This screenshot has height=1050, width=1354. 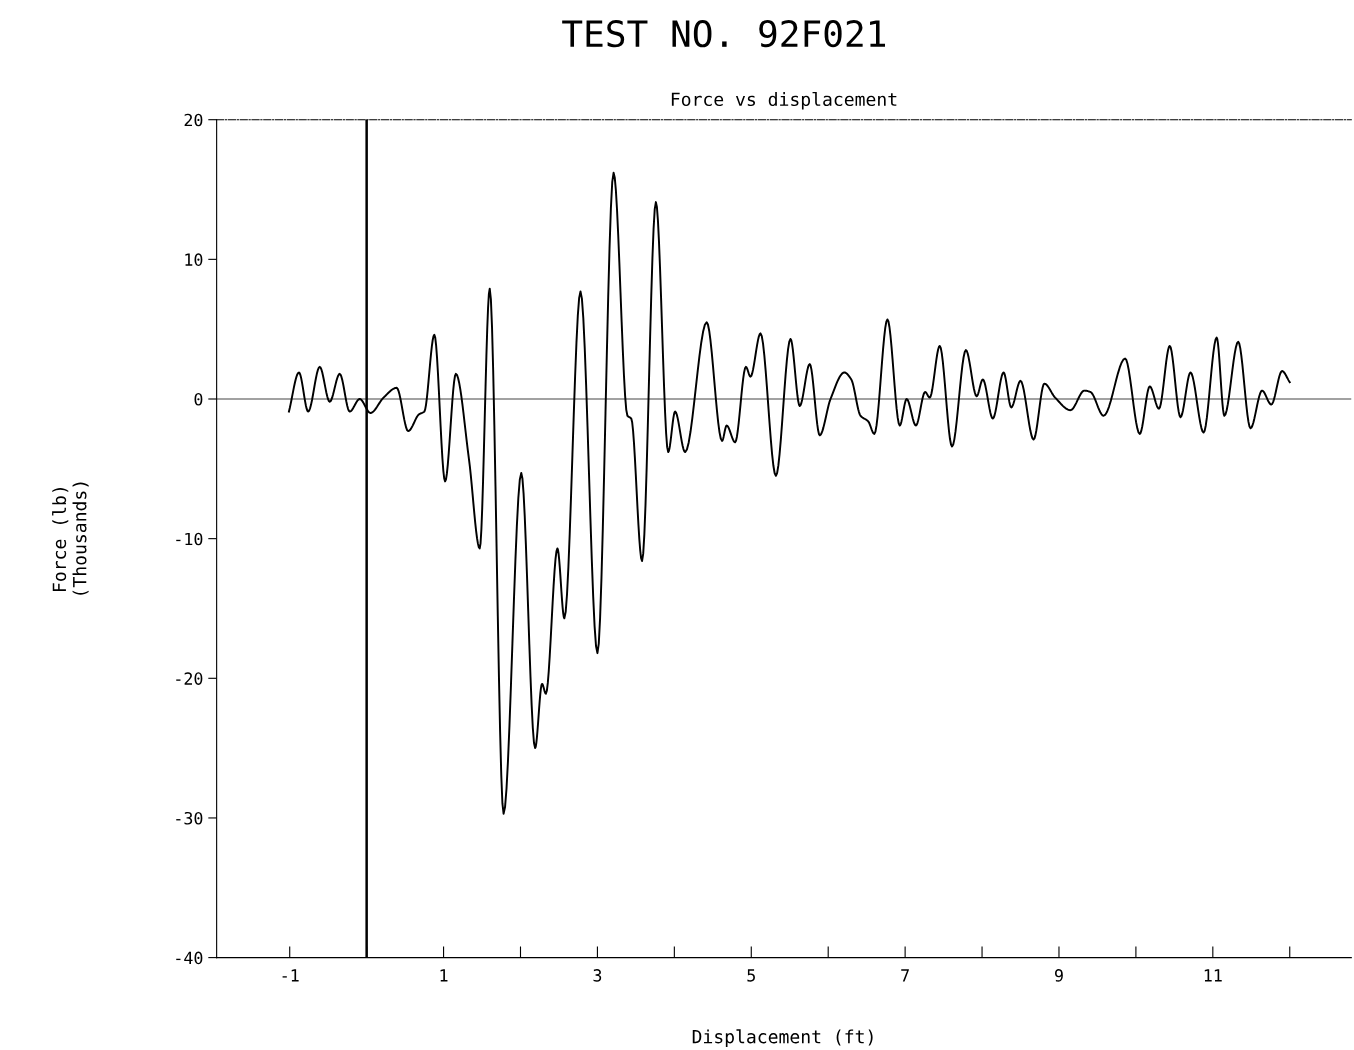 I want to click on y-tick-label: -10, so click(x=189, y=539).